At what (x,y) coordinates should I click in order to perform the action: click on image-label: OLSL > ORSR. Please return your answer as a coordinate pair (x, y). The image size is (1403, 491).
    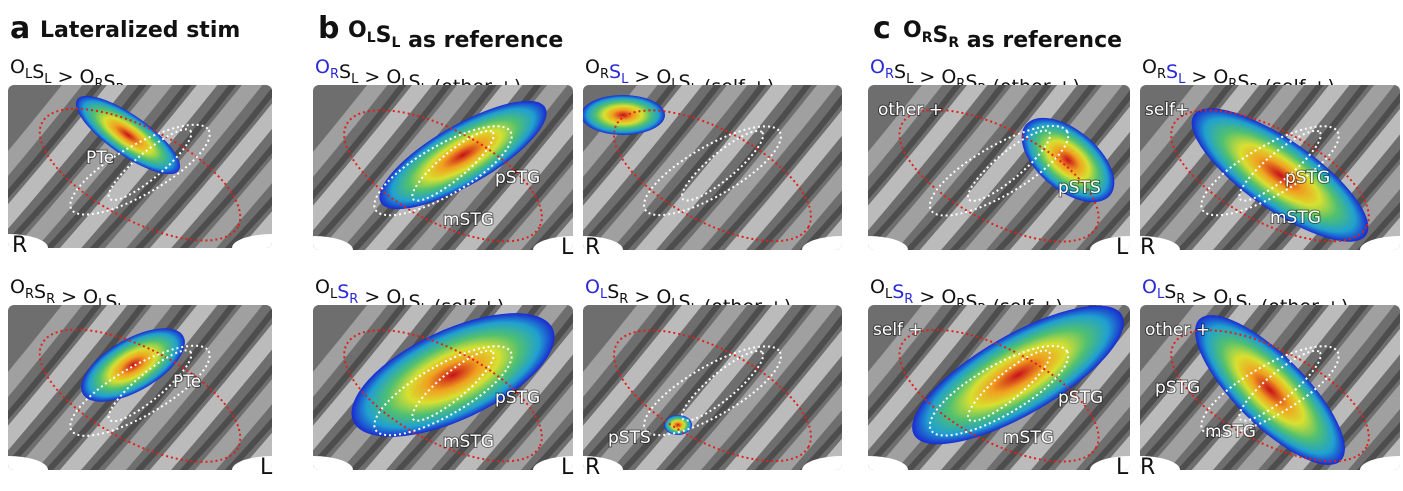
    Looking at the image, I should click on (67, 76).